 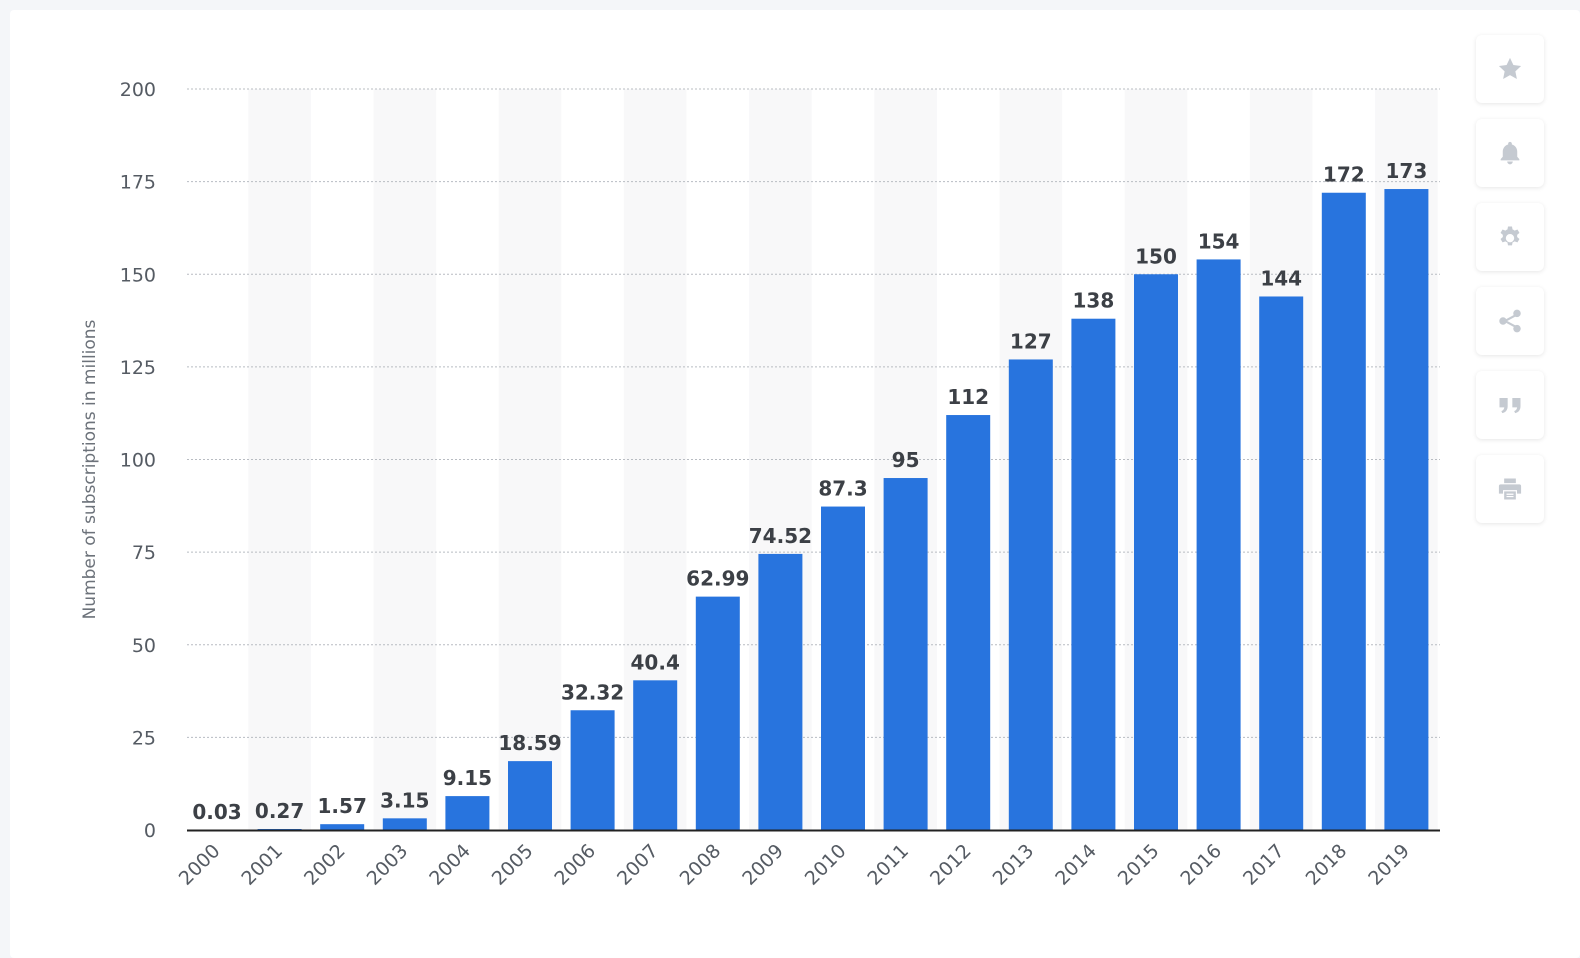 I want to click on x-tick-label: 2015, so click(x=1139, y=865).